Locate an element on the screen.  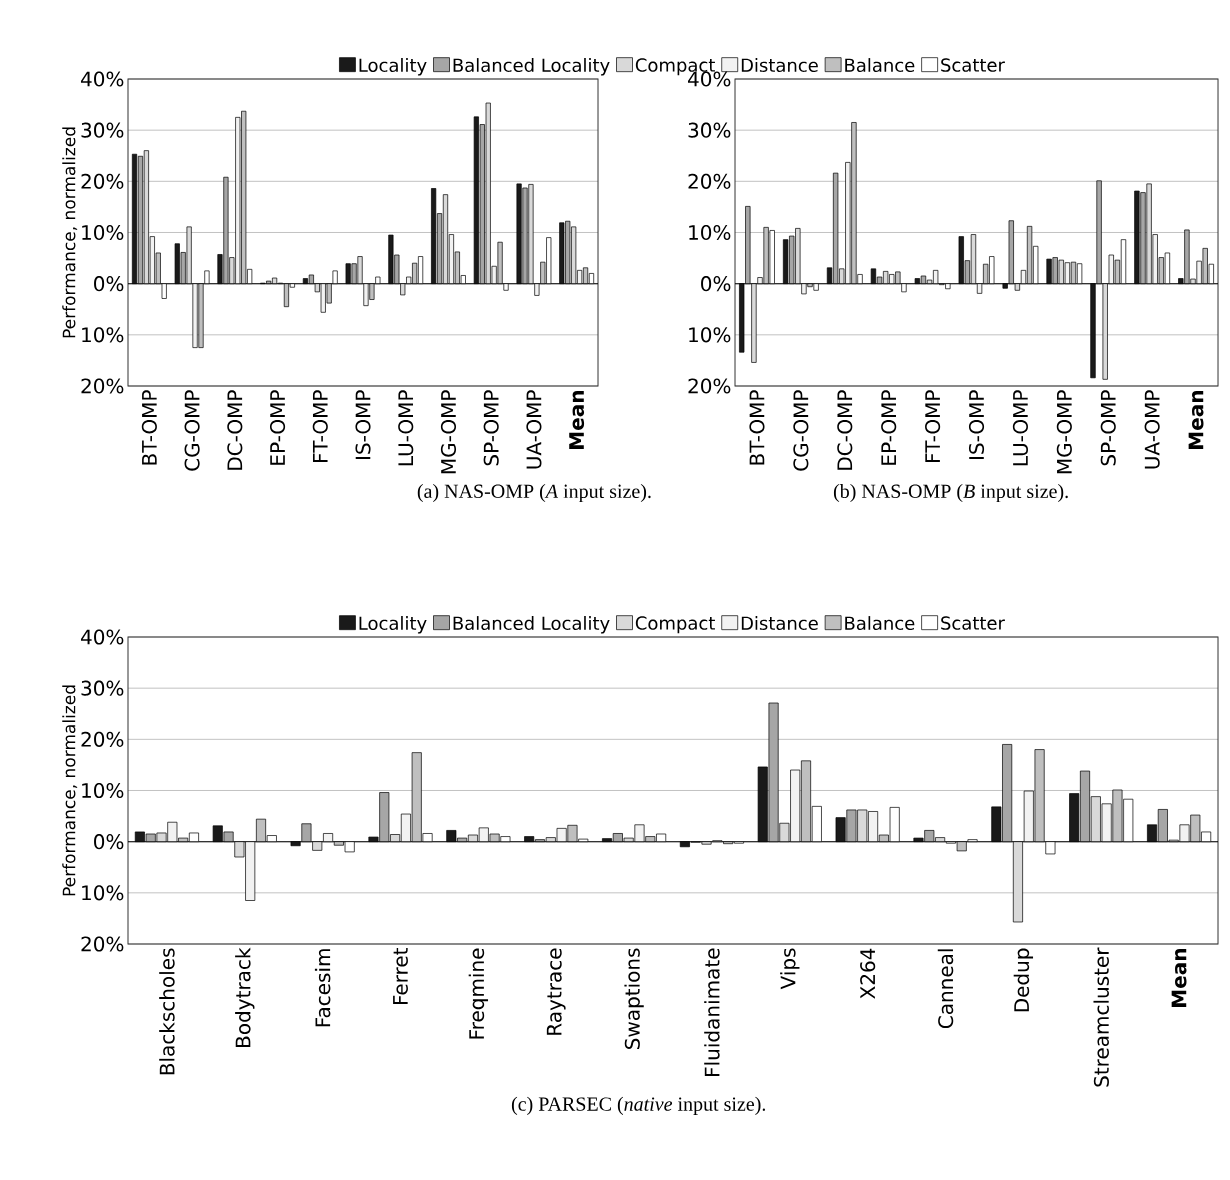
x-tick-label: Vips is located at coordinates (790, 969).